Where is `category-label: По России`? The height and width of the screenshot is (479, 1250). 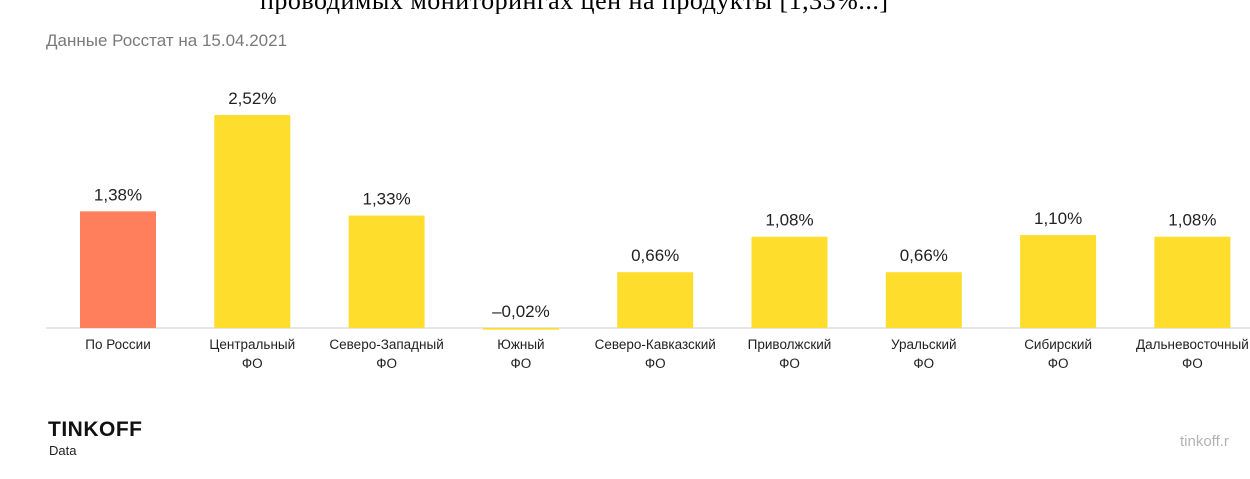 category-label: По России is located at coordinates (117, 344).